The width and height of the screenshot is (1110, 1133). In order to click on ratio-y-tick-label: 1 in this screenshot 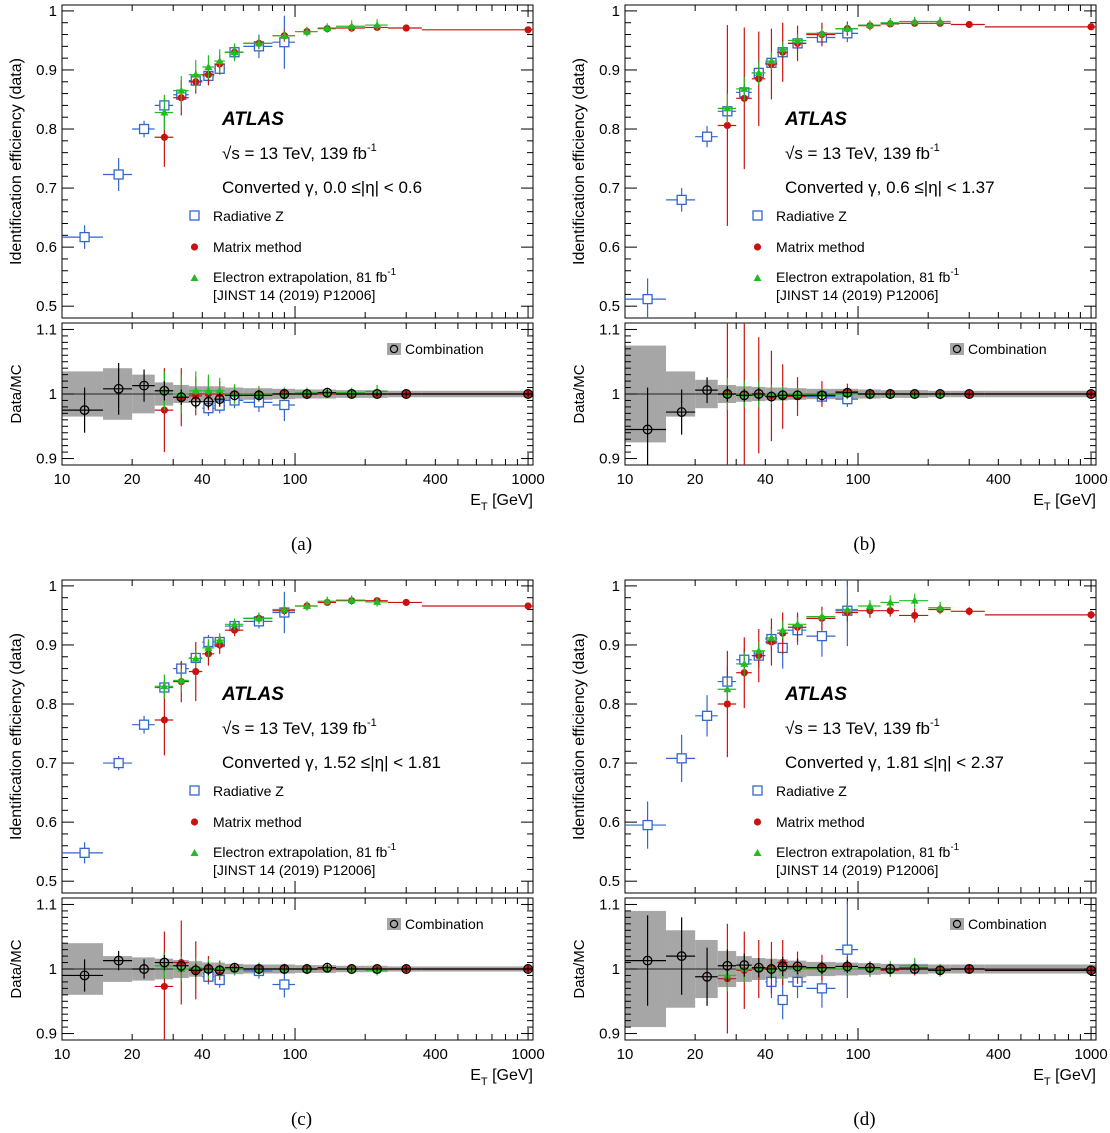, I will do `click(53, 394)`.